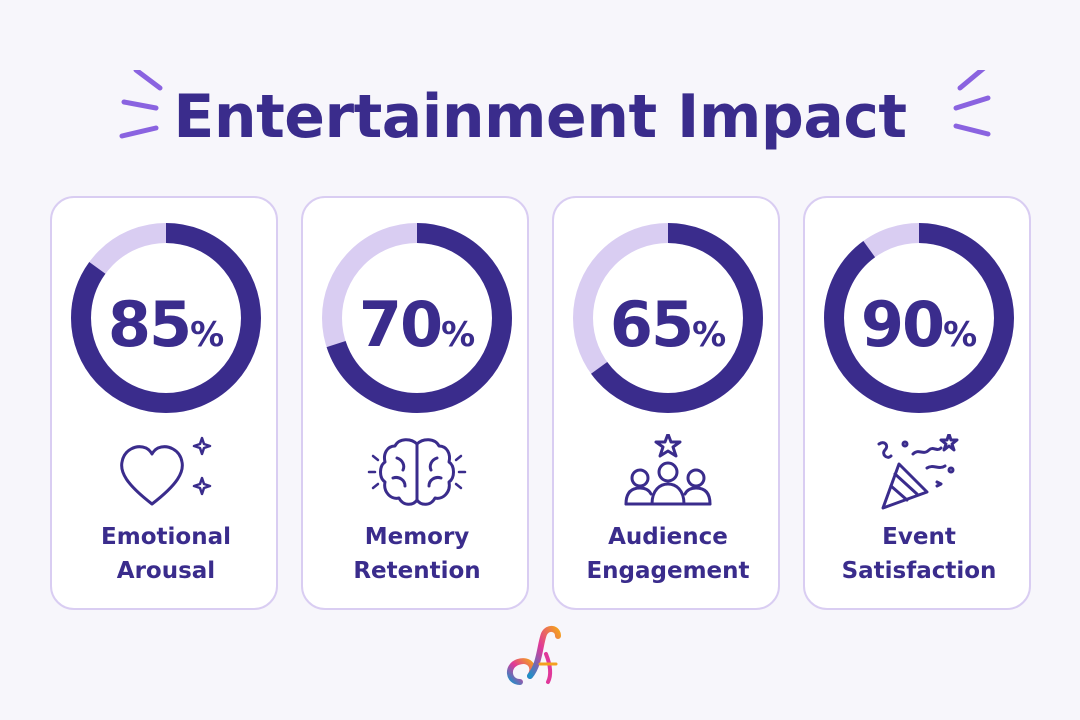  I want to click on metric-label-text: Memory Retention, so click(417, 554).